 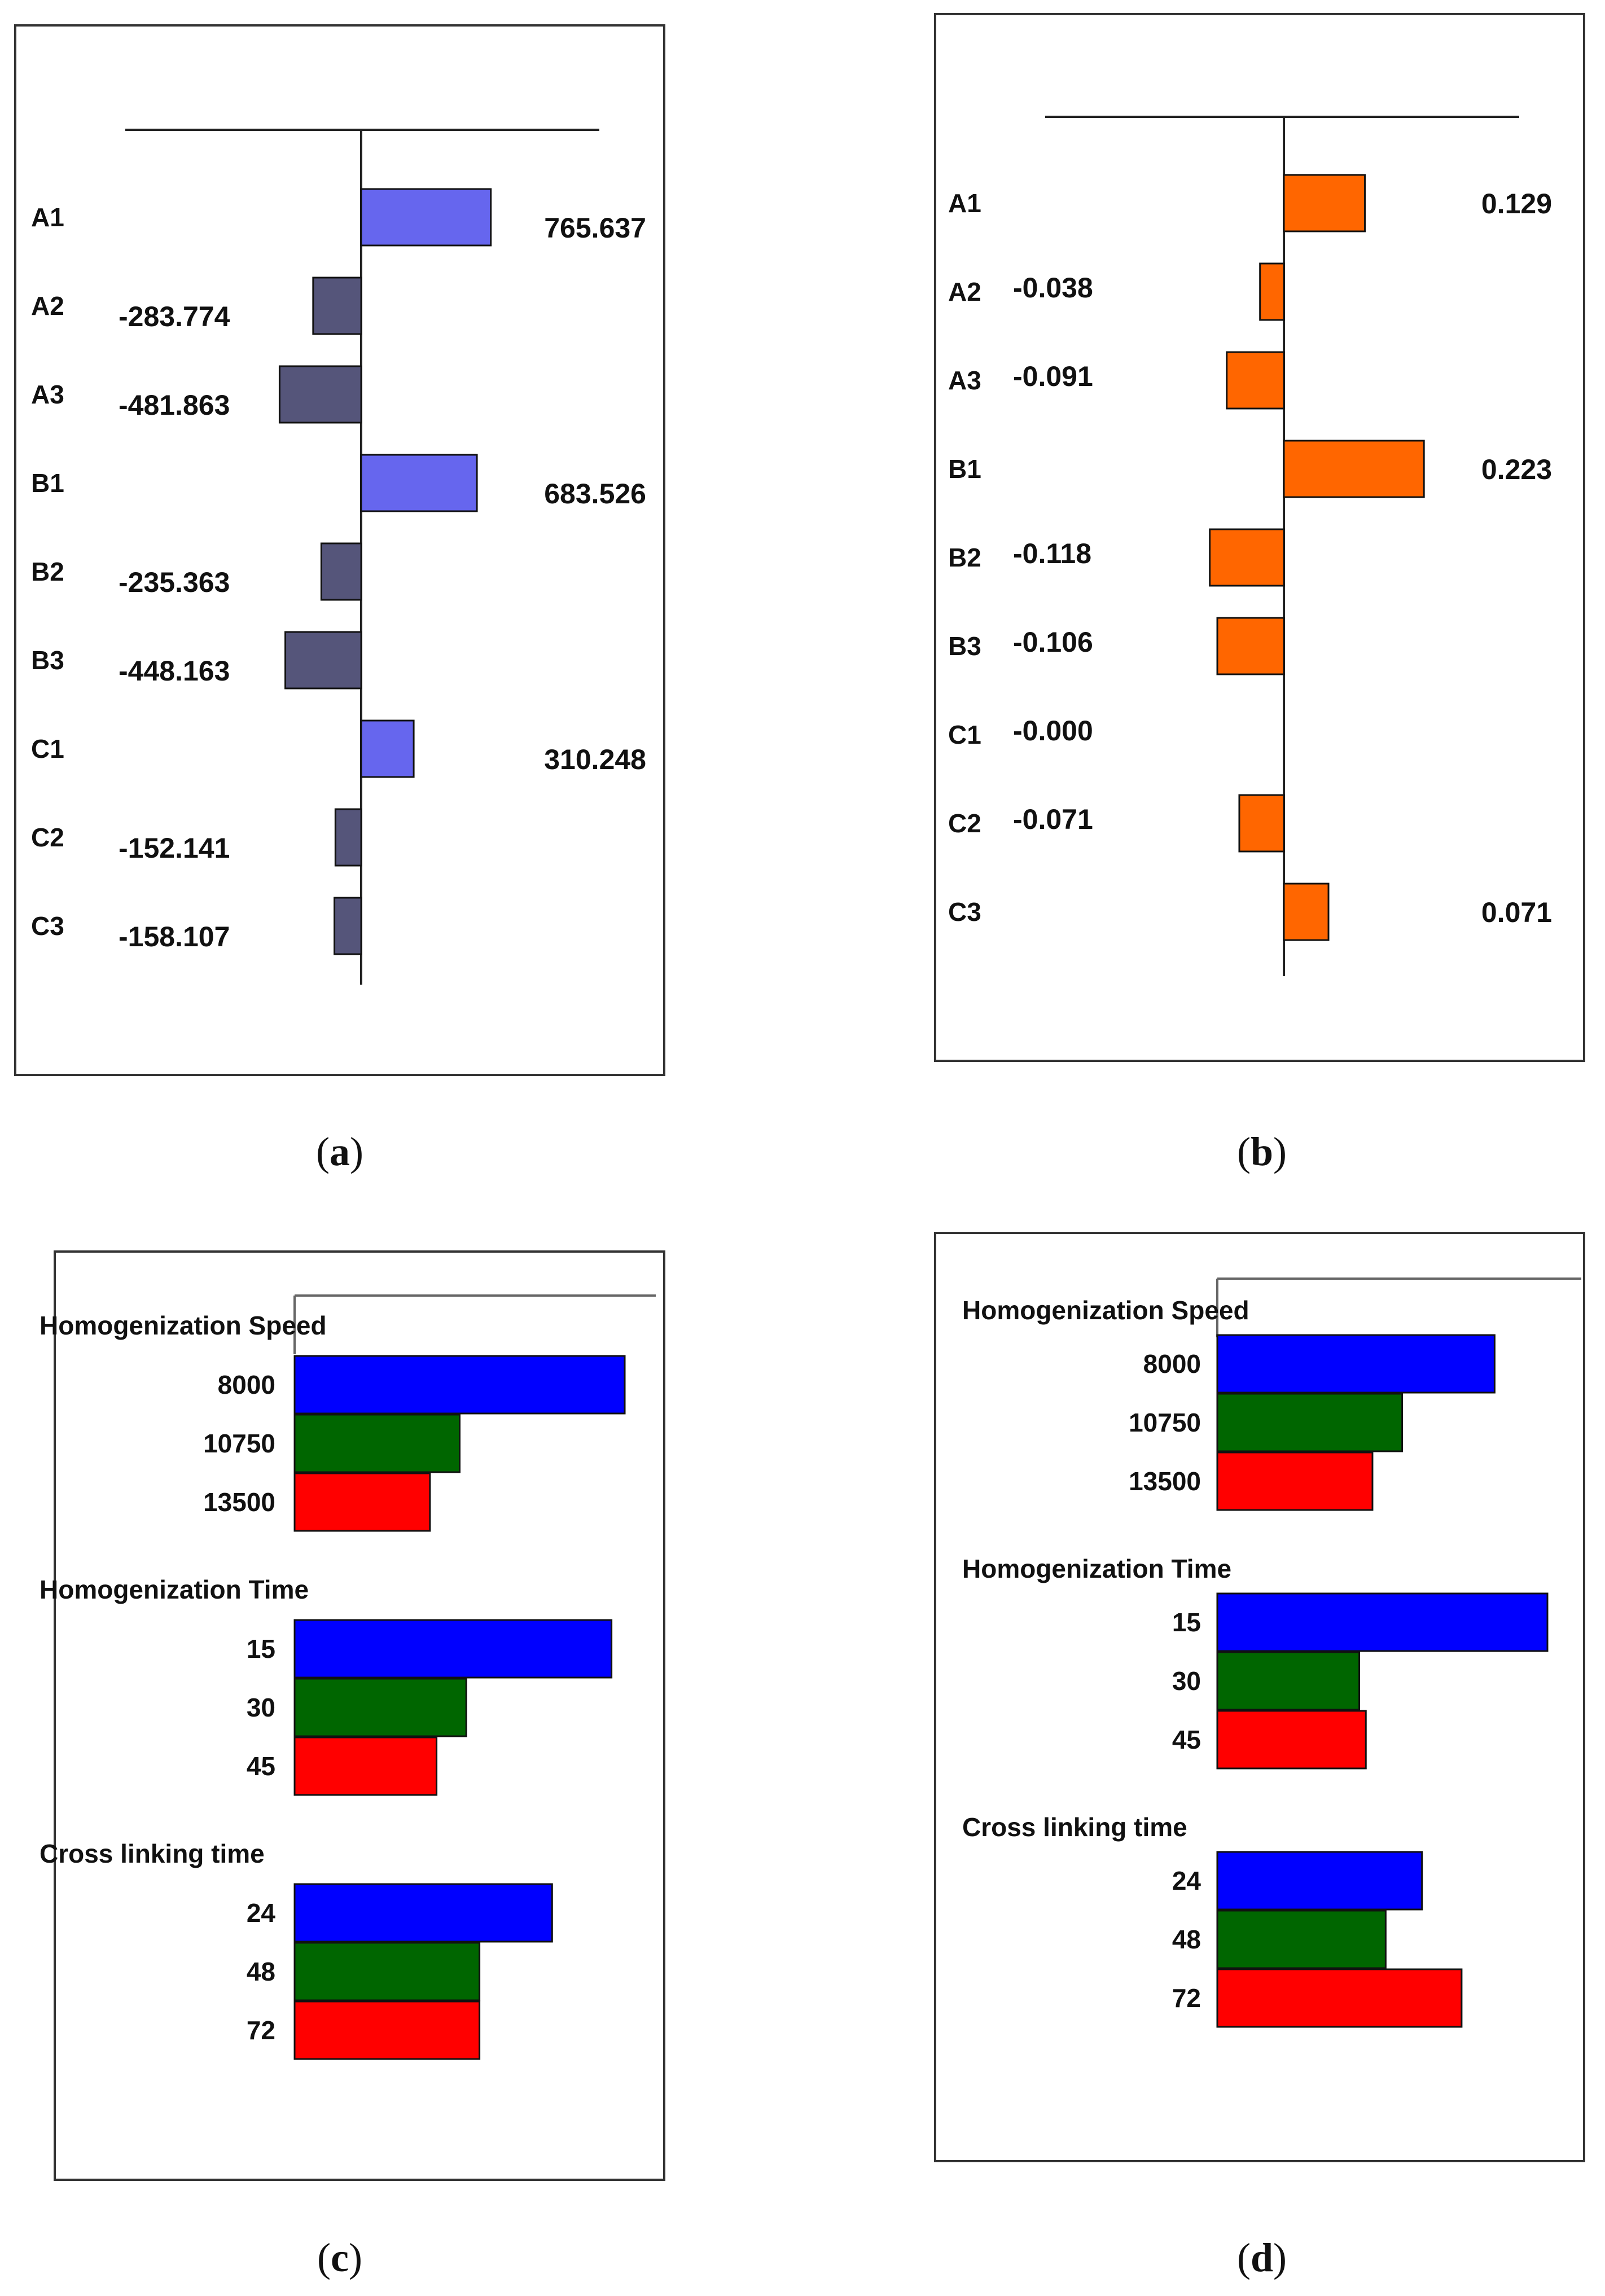 What do you see at coordinates (1262, 2258) in the screenshot?
I see `panel-d-subtitle: (d)` at bounding box center [1262, 2258].